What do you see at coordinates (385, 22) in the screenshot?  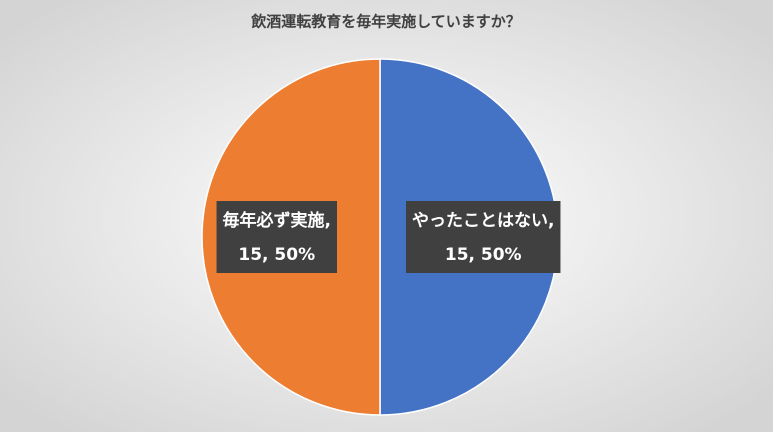 I see `chart-title: 飲酒運転教育を毎年実施していますか？` at bounding box center [385, 22].